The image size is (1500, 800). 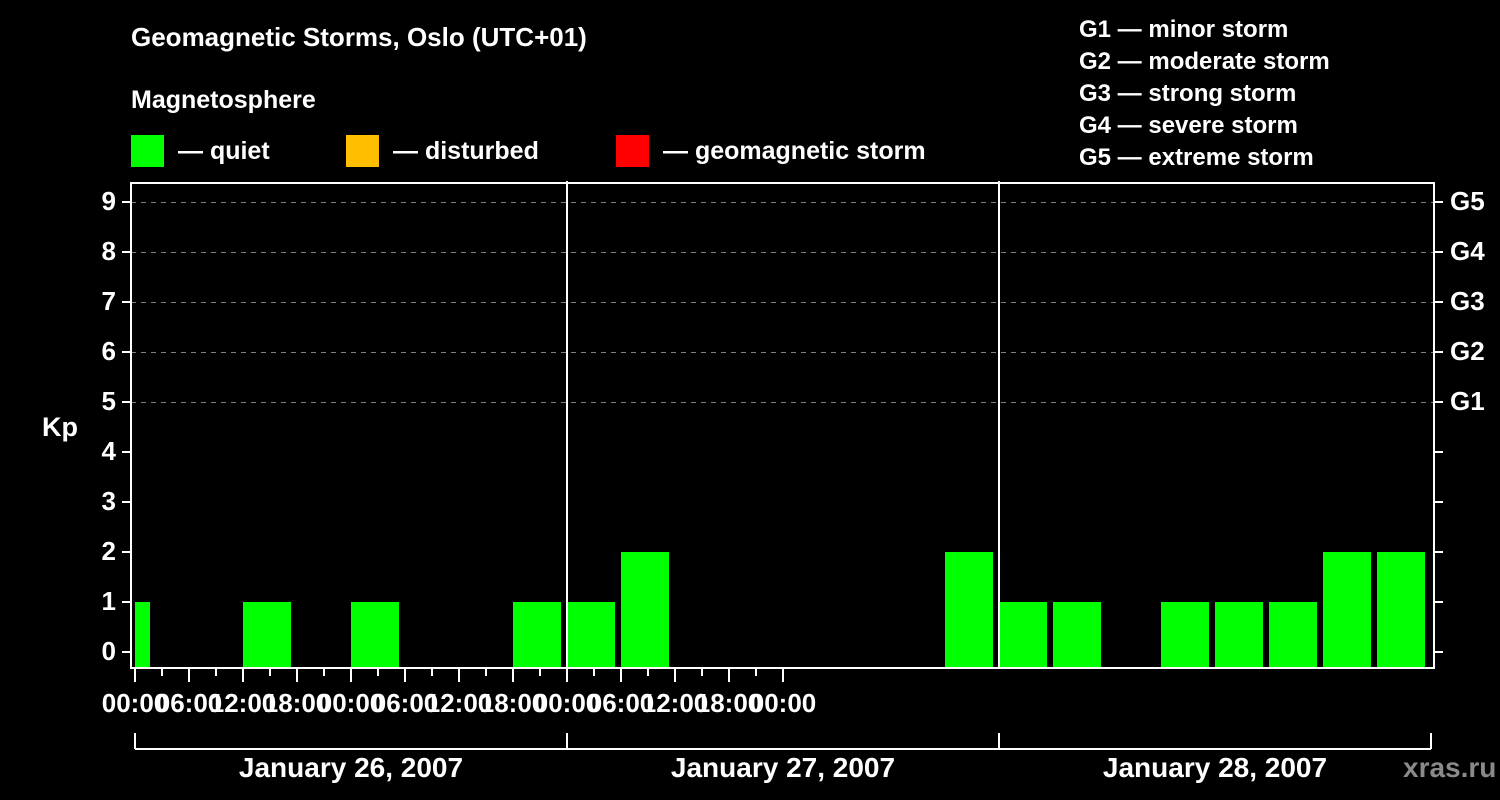 I want to click on legend-storm: — geomagnetic storm, so click(x=771, y=151).